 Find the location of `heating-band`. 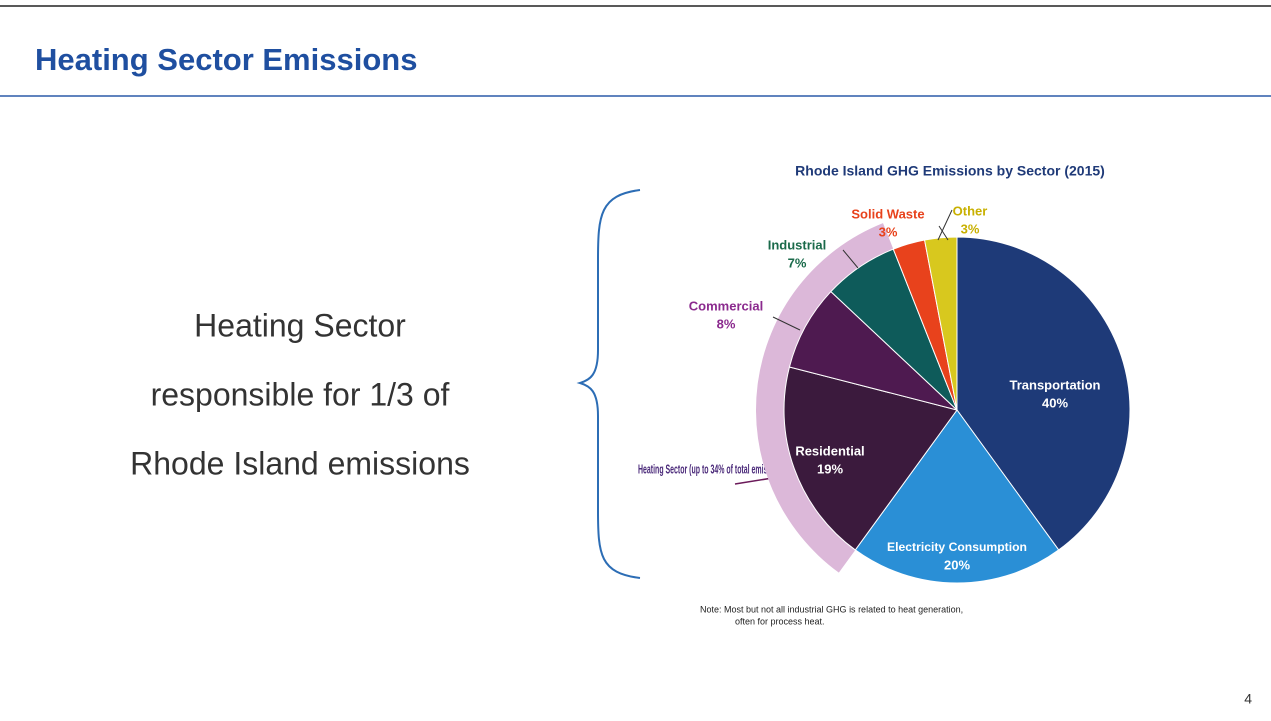

heating-band is located at coordinates (824, 398).